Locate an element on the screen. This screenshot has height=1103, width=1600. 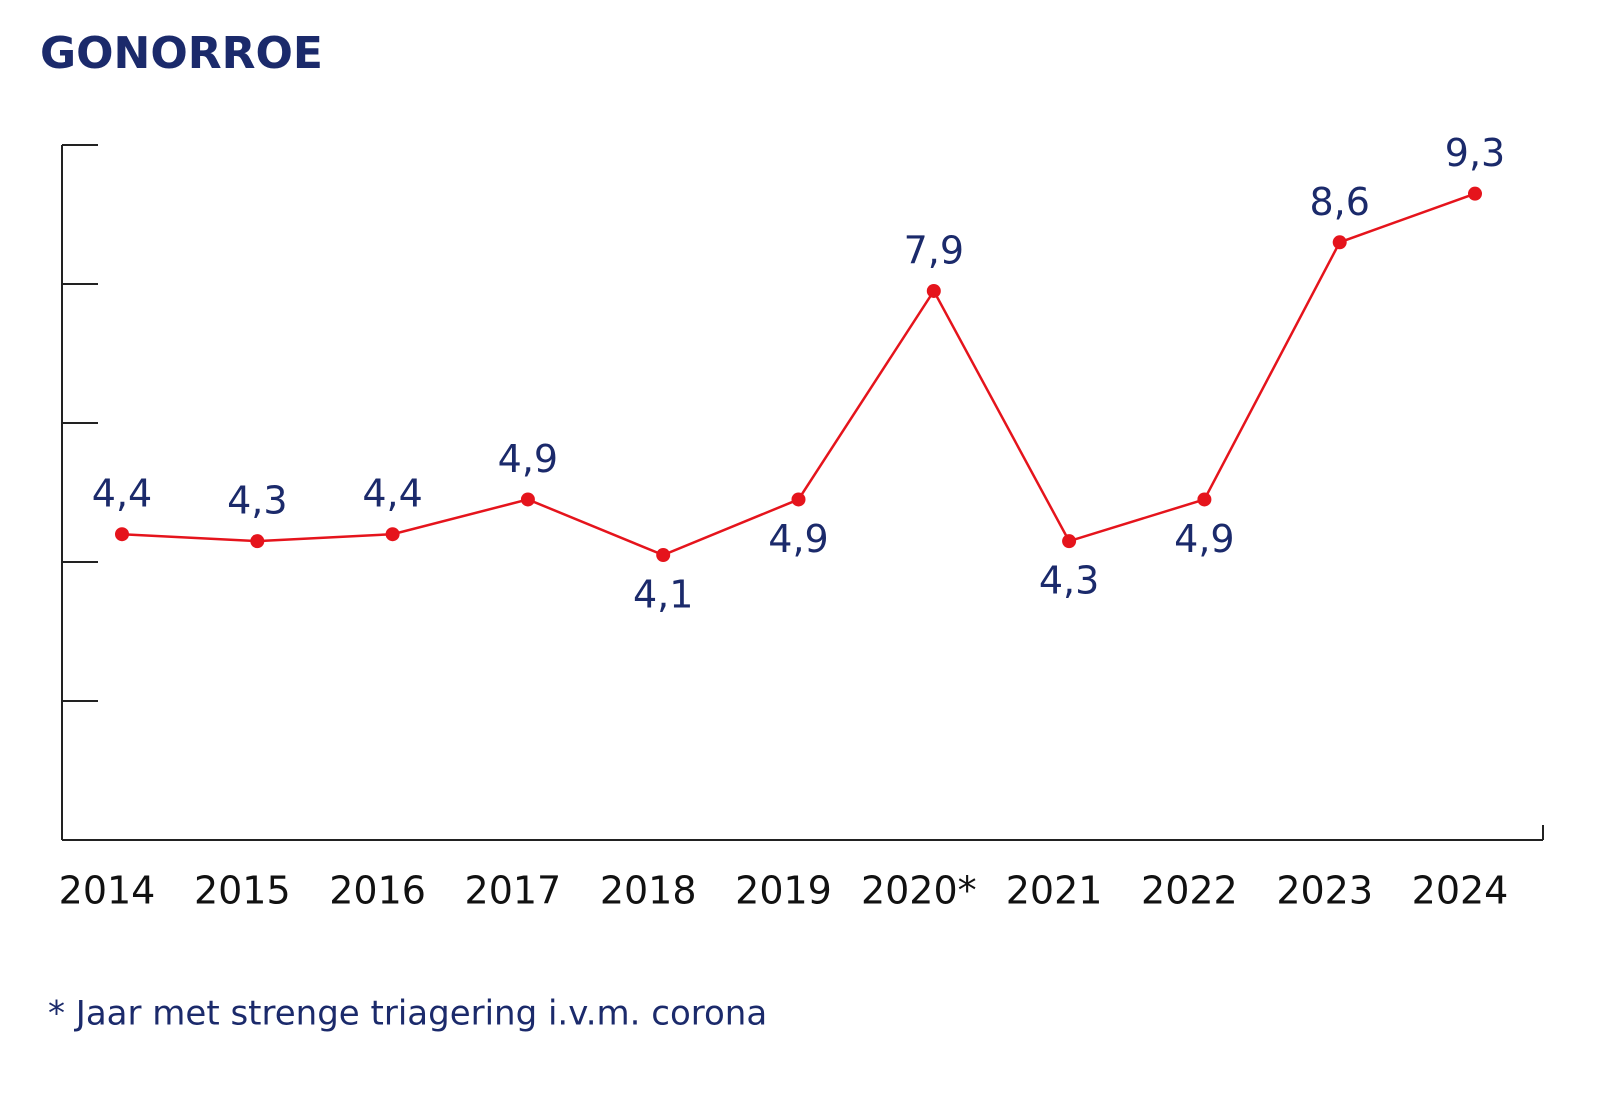
value-label: 4,1 is located at coordinates (663, 595).